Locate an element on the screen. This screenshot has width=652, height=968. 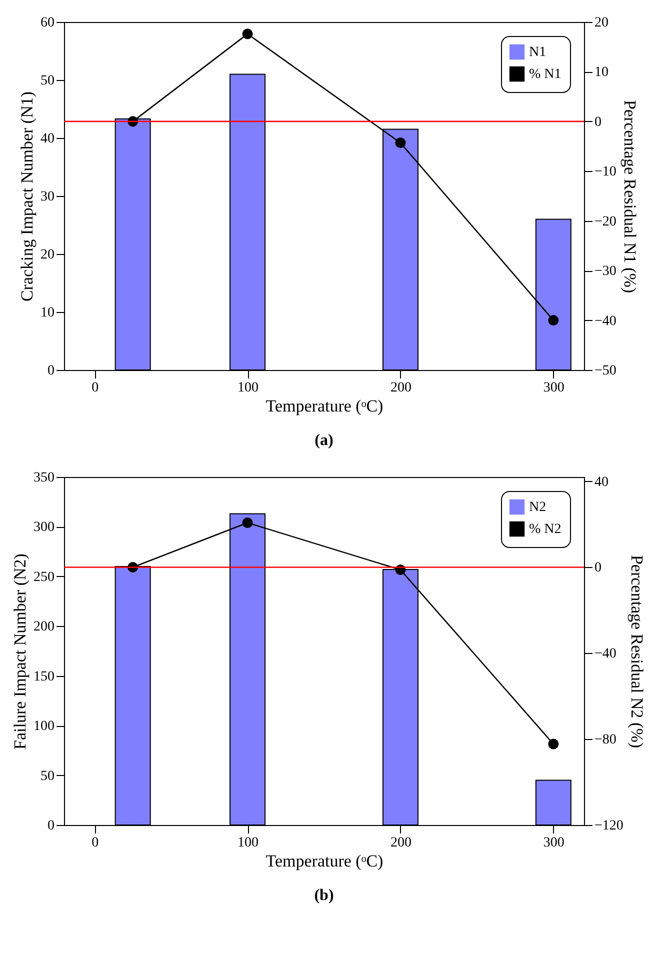
y2-tick-label: 40 is located at coordinates (601, 482).